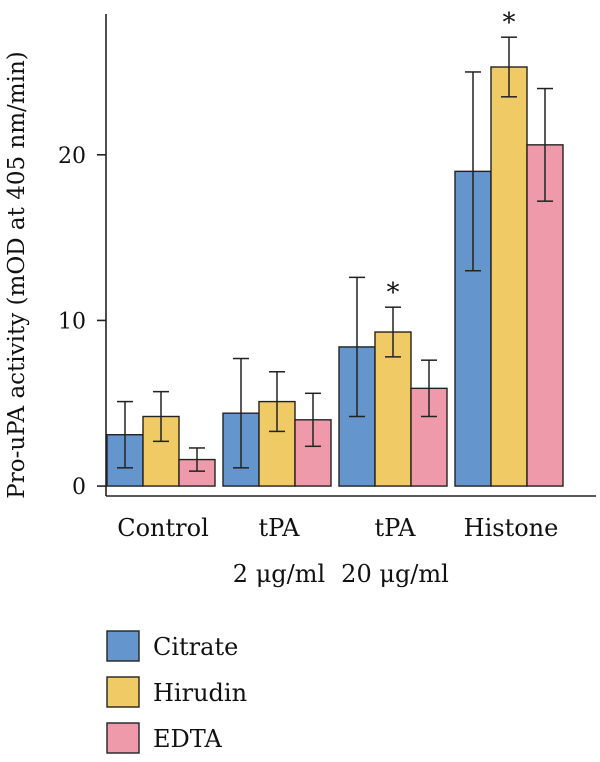 This screenshot has width=600, height=762. Describe the element at coordinates (195, 647) in the screenshot. I see `legend-label-citrate: Citrate` at that location.